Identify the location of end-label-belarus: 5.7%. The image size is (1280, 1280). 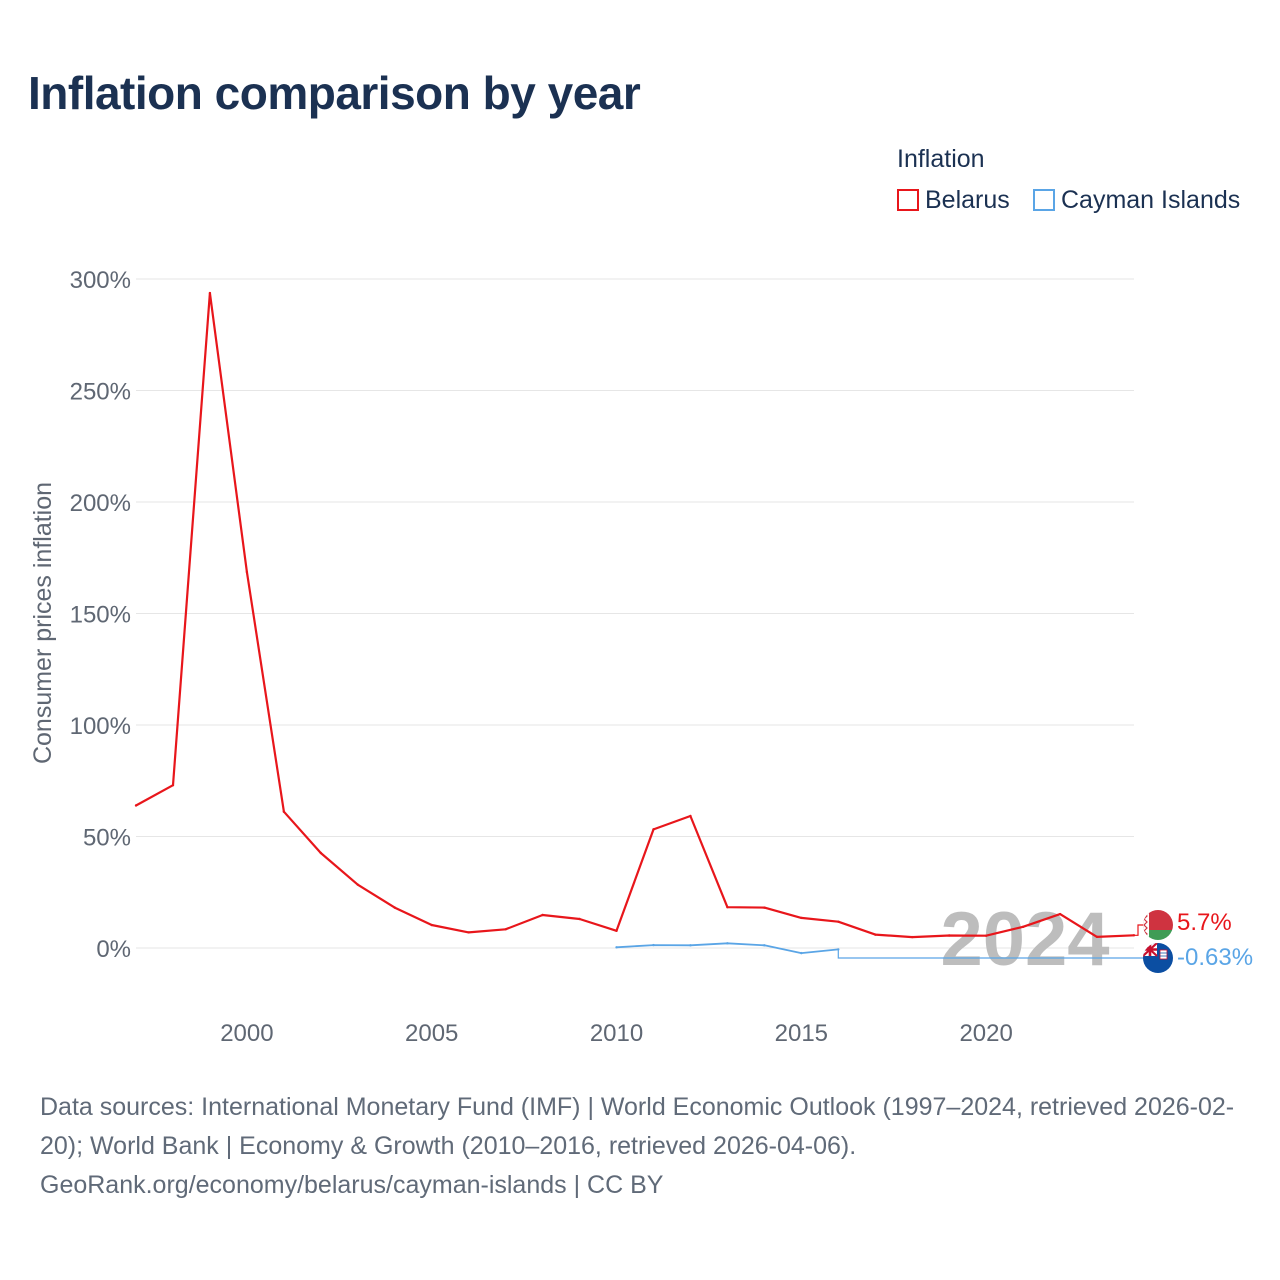
(1204, 922).